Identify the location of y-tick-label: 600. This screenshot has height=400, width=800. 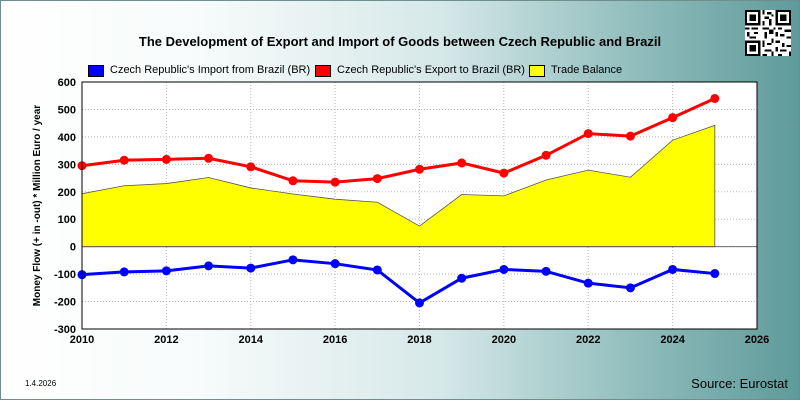
(67, 83).